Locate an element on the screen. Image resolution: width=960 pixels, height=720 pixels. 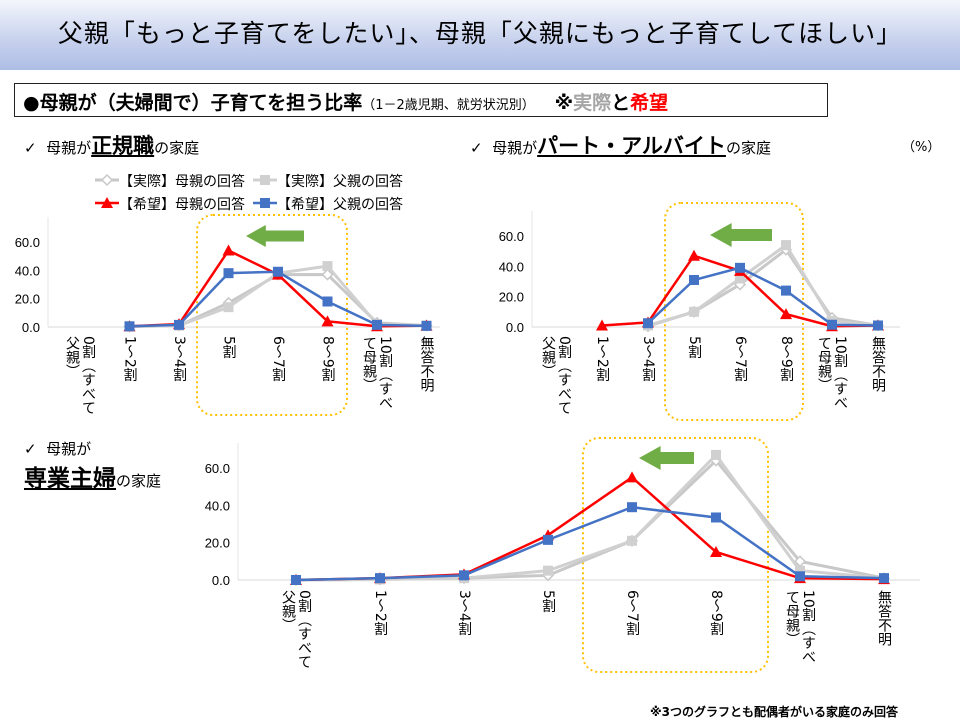
section-emphasis: パート・アルバイト is located at coordinates (631, 146).